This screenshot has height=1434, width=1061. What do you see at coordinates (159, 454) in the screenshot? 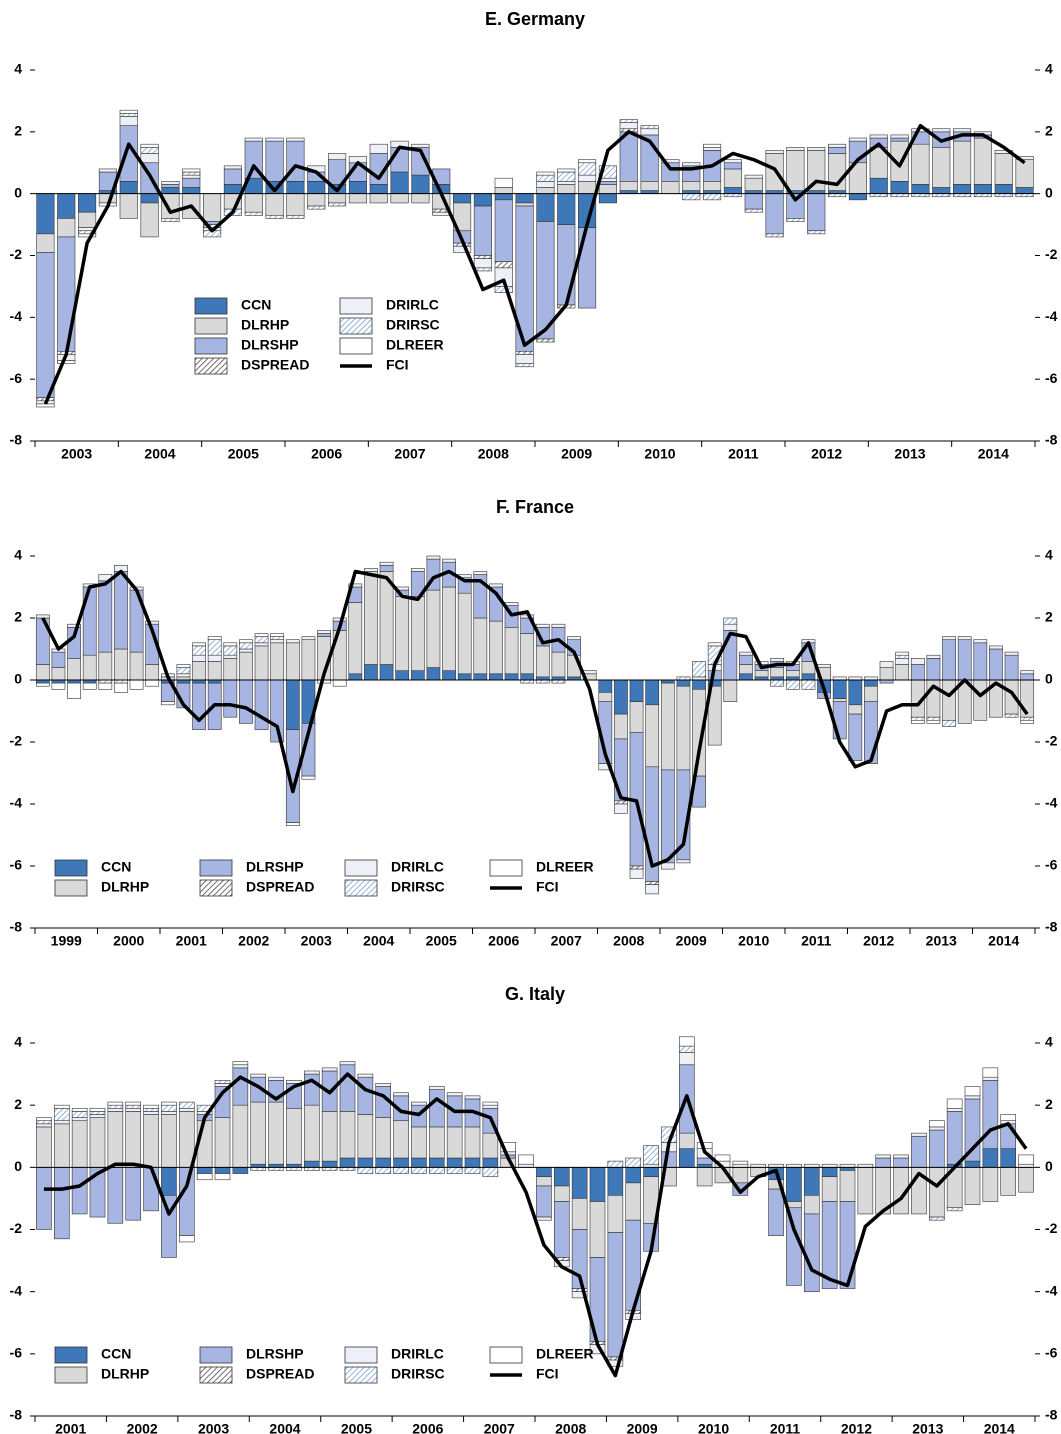
I see `x-tick-label: 2004` at bounding box center [159, 454].